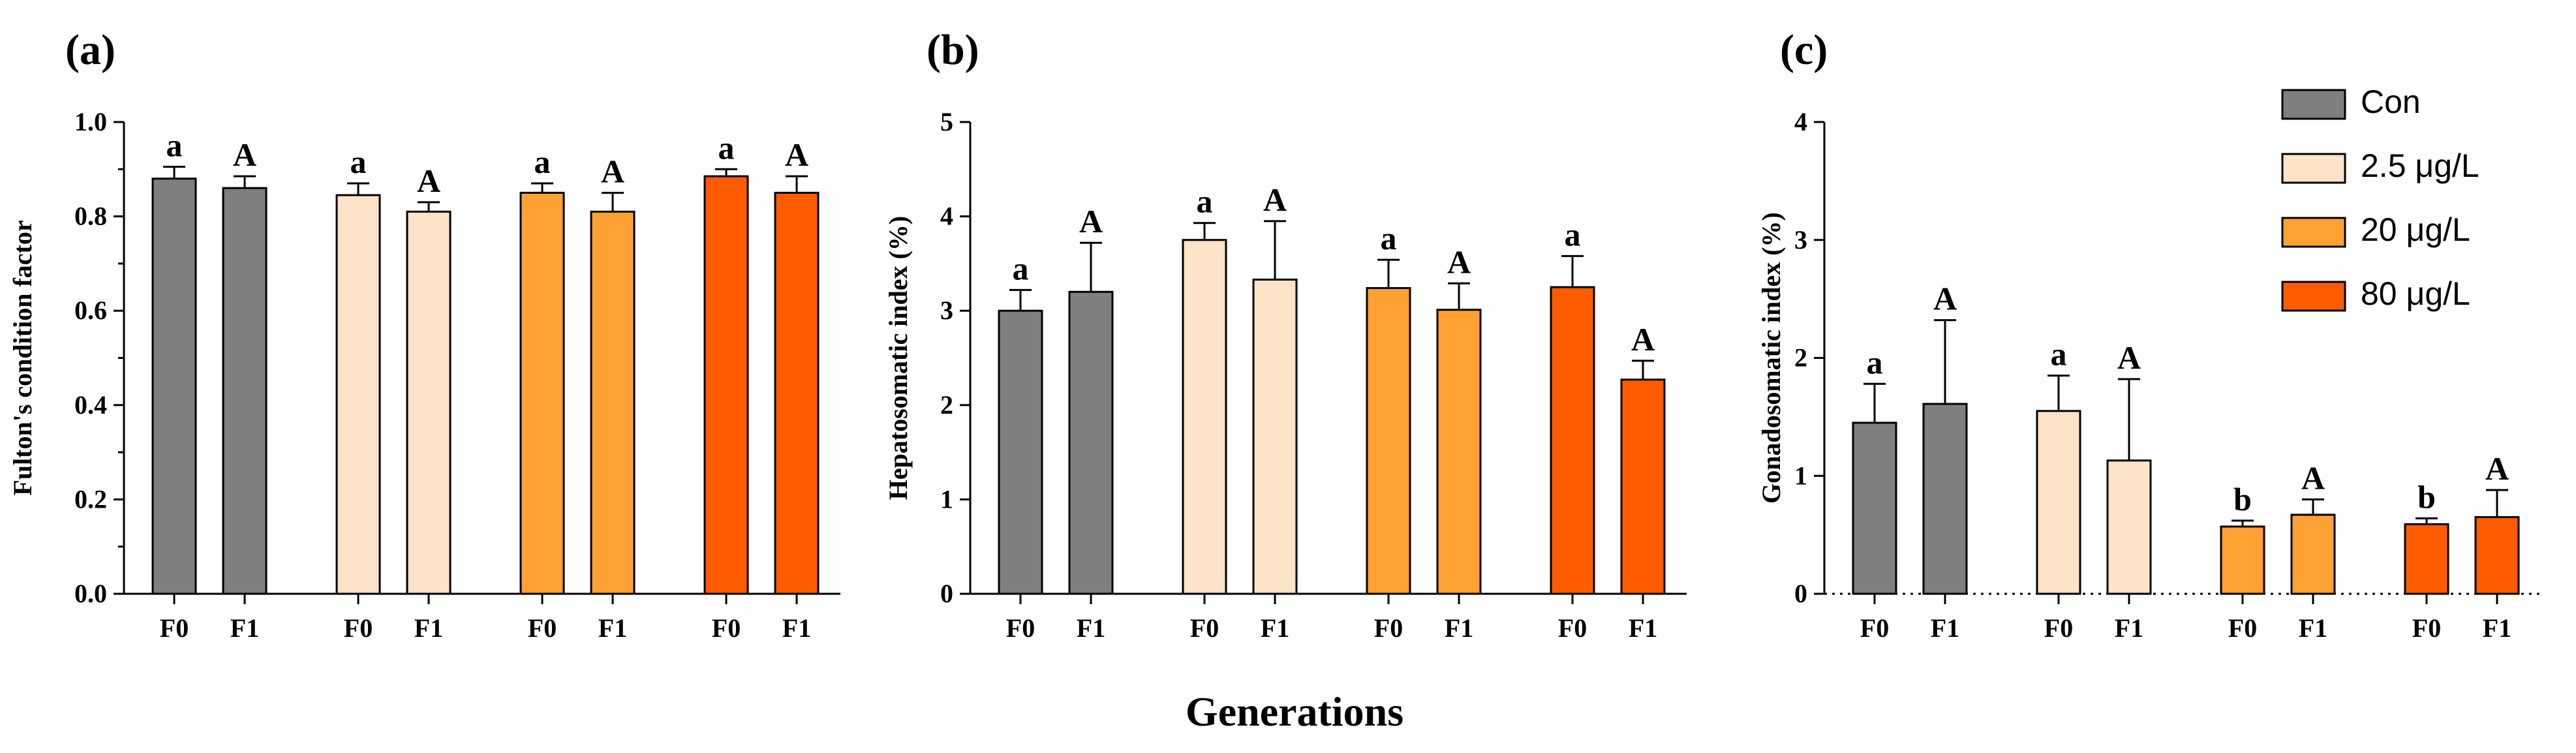 This screenshot has height=753, width=2576. I want to click on y-tick-label: 5, so click(946, 122).